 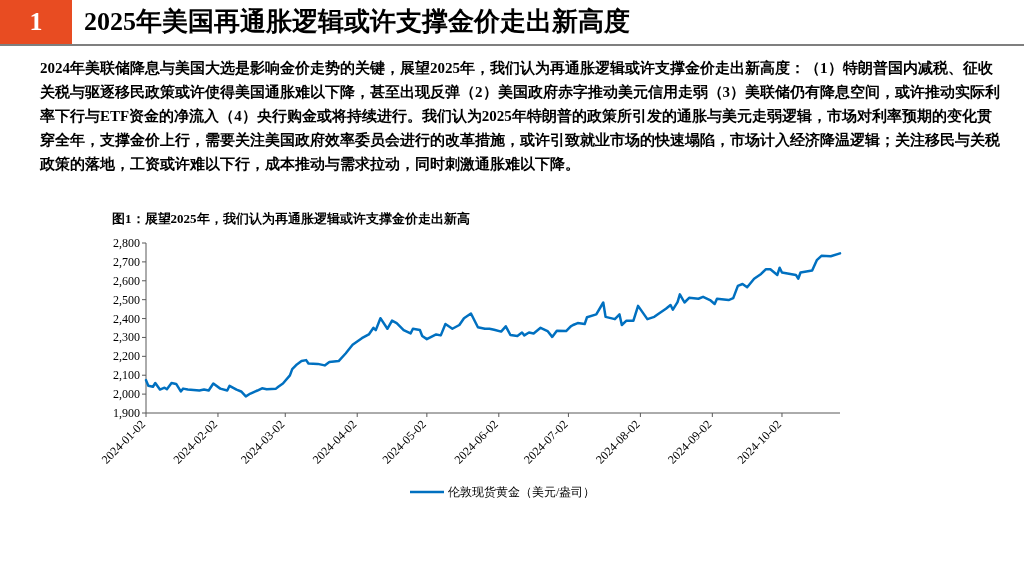 I want to click on y-tick-label: 2,700, so click(x=126, y=261).